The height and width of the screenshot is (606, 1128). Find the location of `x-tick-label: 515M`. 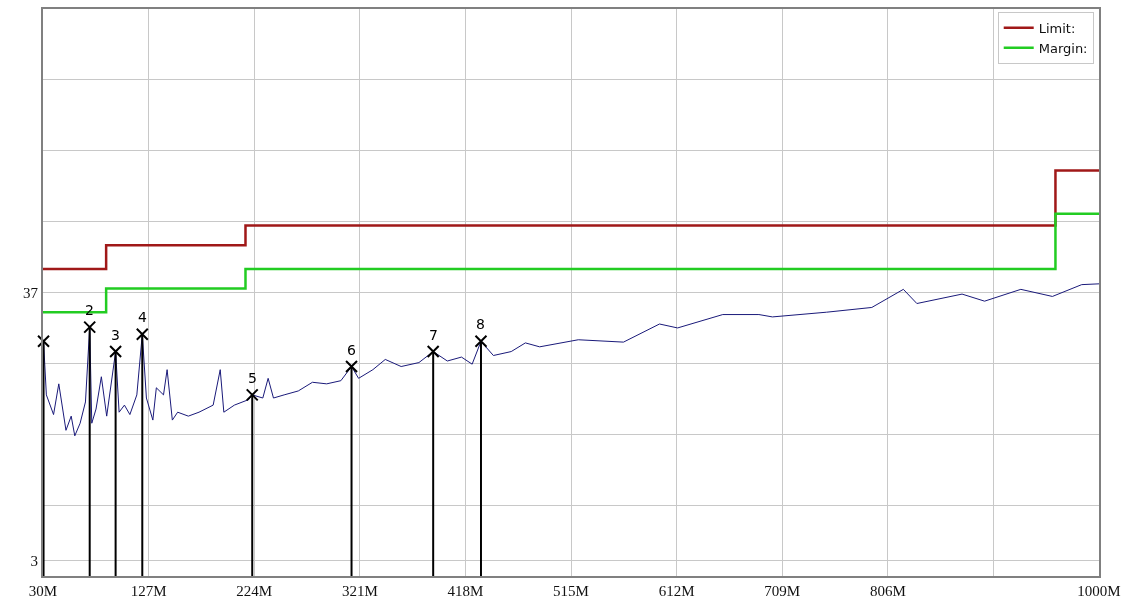

x-tick-label: 515M is located at coordinates (571, 591).